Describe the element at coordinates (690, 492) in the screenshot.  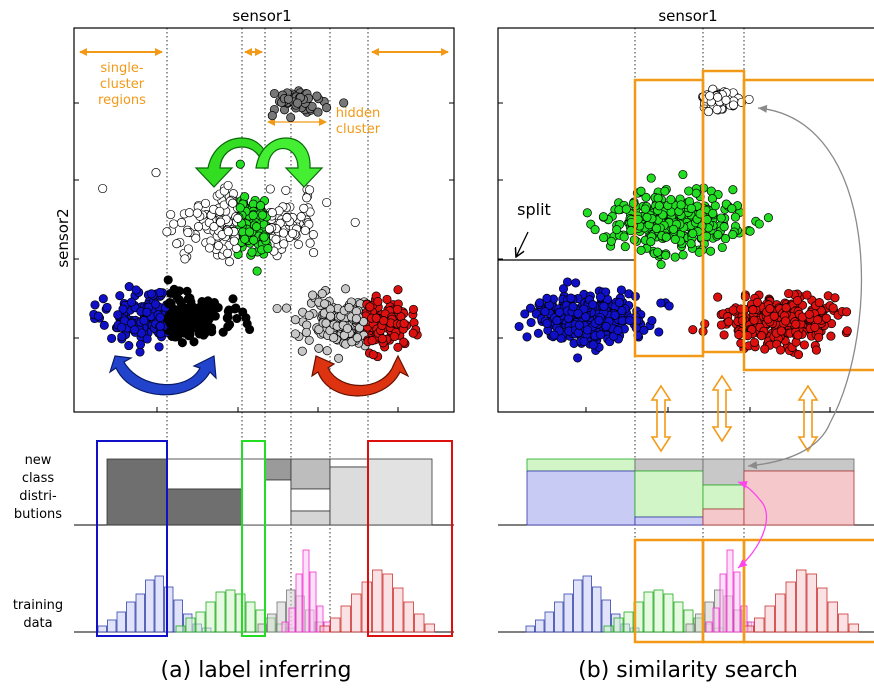
I see `right-class-distributions` at that location.